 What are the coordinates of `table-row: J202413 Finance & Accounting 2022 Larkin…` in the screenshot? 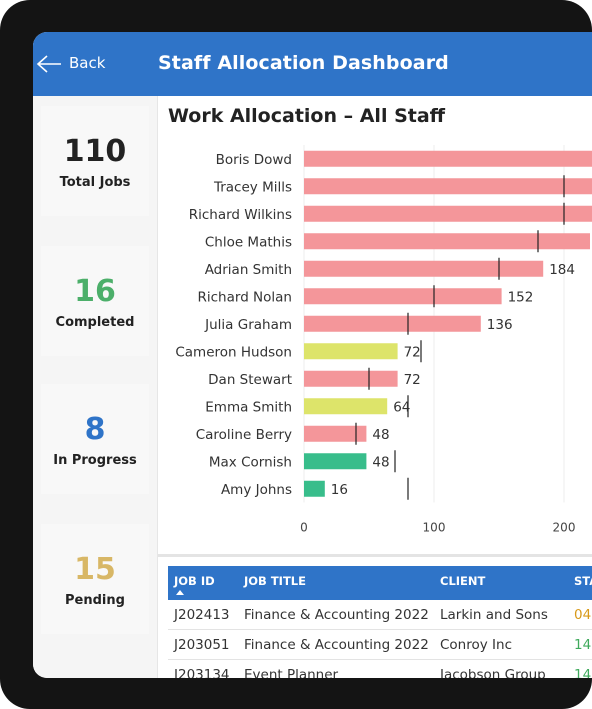 It's located at (380, 615).